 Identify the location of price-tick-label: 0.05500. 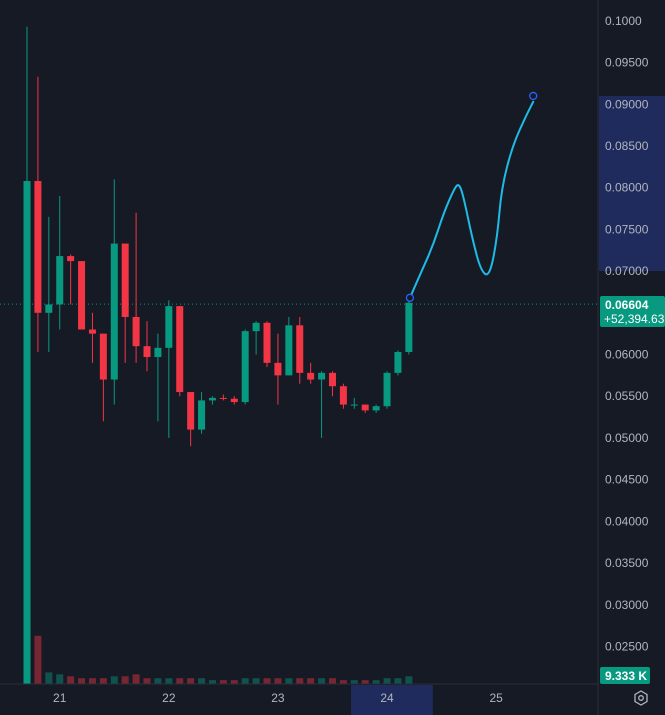
(627, 396).